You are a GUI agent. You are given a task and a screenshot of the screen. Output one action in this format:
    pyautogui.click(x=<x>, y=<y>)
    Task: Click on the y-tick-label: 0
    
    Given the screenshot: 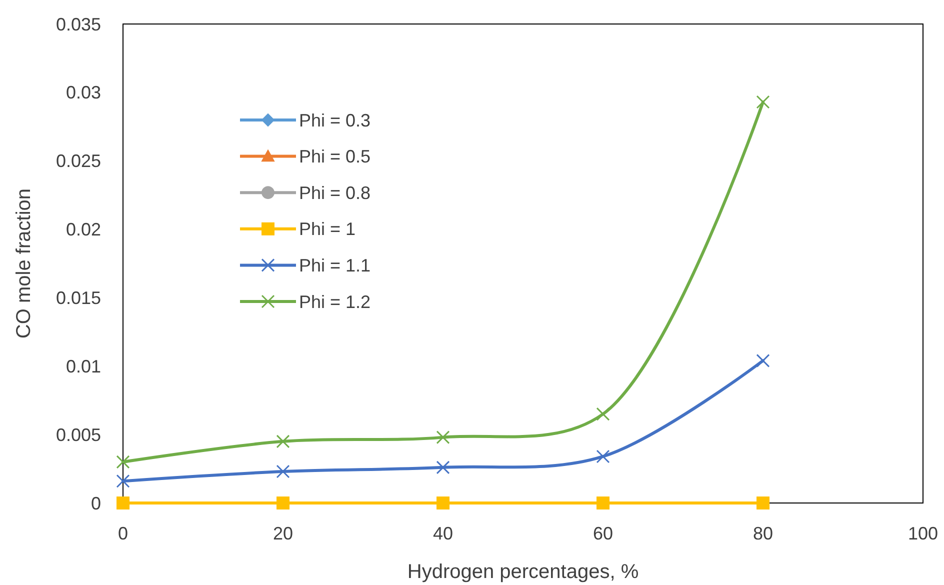 What is the action you would take?
    pyautogui.click(x=95, y=503)
    